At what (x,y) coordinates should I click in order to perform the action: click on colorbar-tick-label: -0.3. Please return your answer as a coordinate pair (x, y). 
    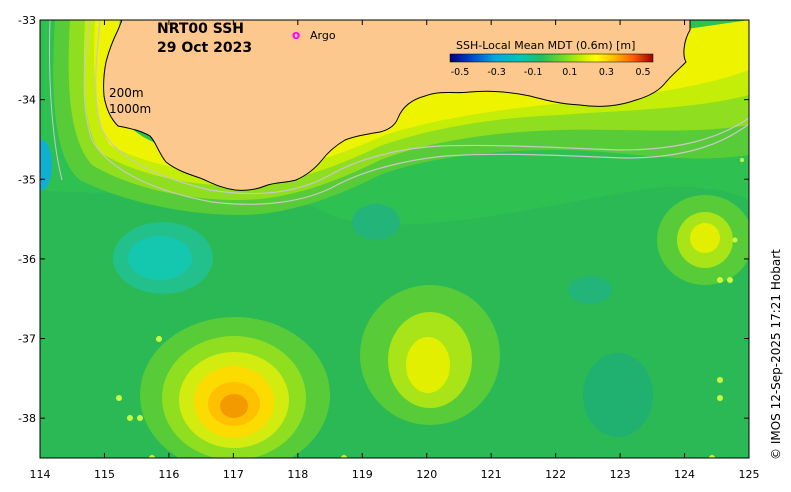
    Looking at the image, I should click on (496, 72).